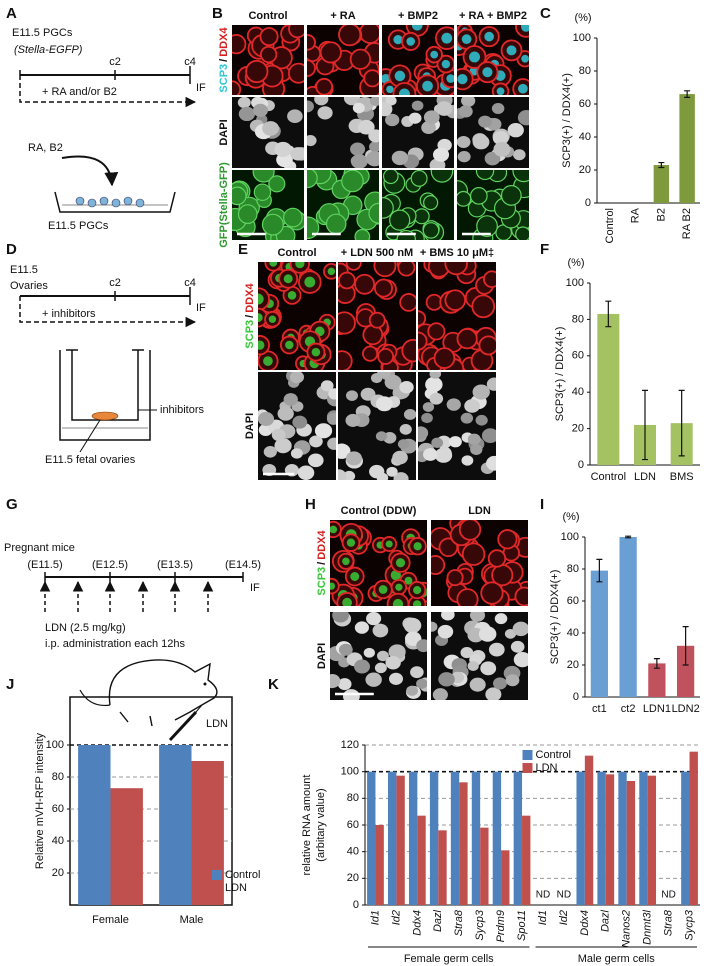  Describe the element at coordinates (377, 253) in the screenshot. I see `column-header: + LDN 500 nM` at that location.